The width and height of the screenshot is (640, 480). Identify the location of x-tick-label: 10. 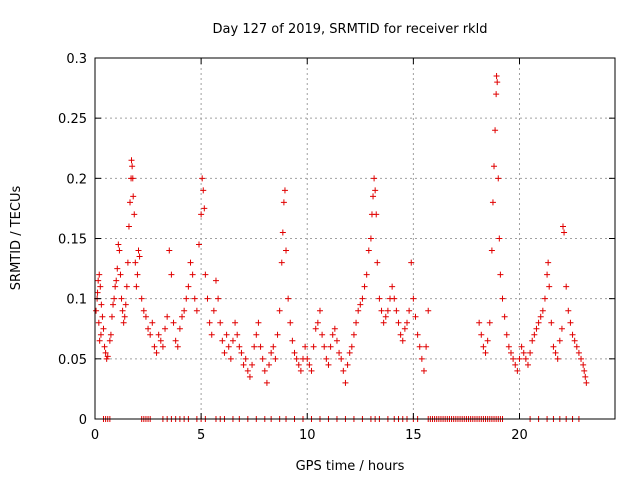
(307, 435).